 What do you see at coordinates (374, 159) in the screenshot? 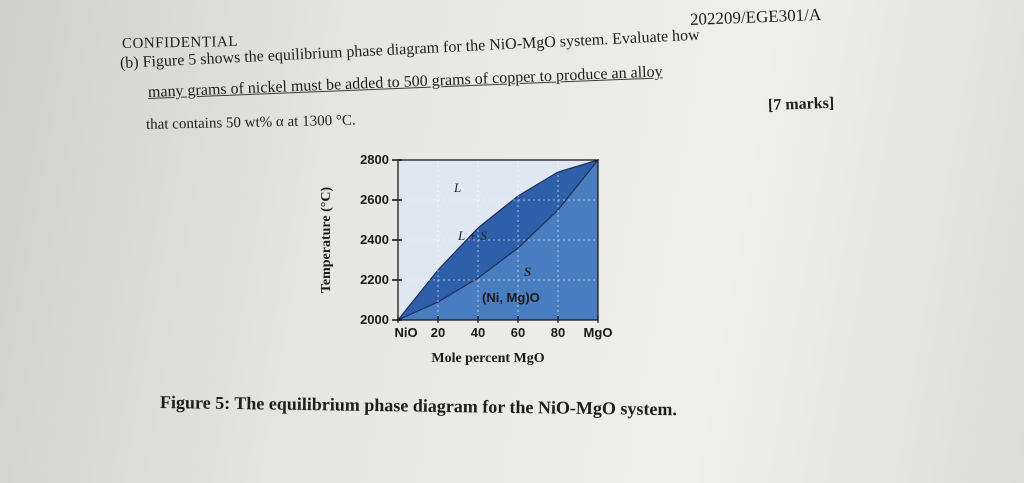
I see `y-tick-label: 2800` at bounding box center [374, 159].